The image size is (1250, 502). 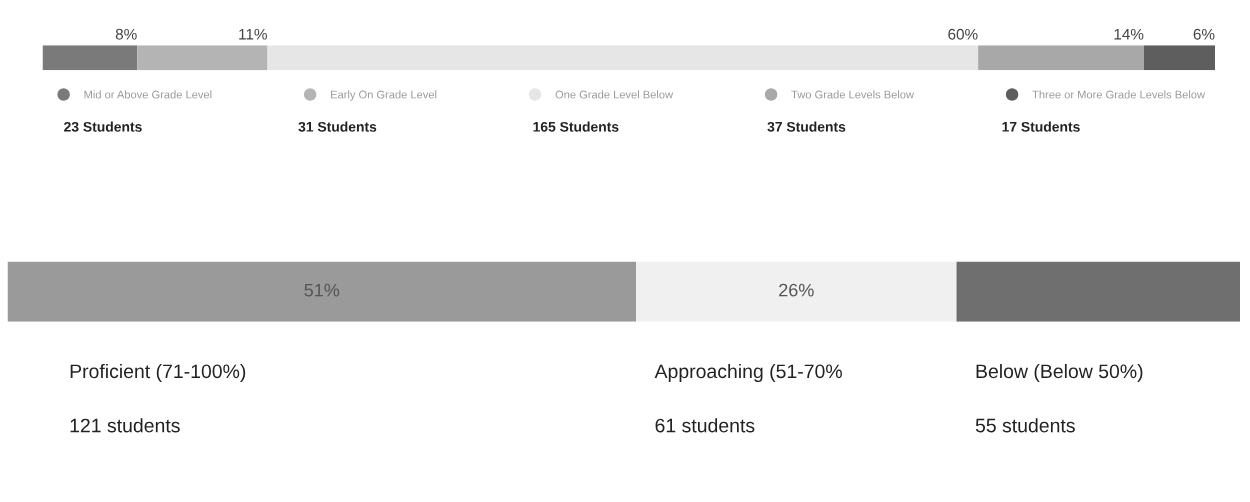 What do you see at coordinates (1059, 373) in the screenshot?
I see `text: Below (Below 50%)` at bounding box center [1059, 373].